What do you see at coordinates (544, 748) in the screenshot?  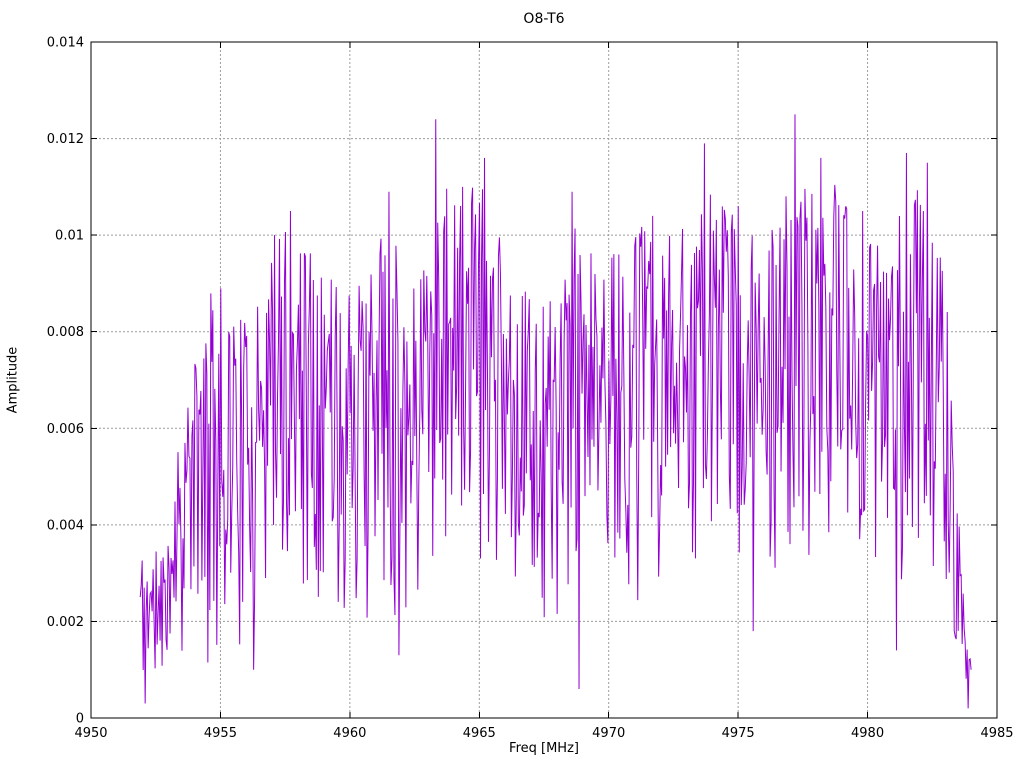 I see `x-axis-label: Freq [MHz]` at bounding box center [544, 748].